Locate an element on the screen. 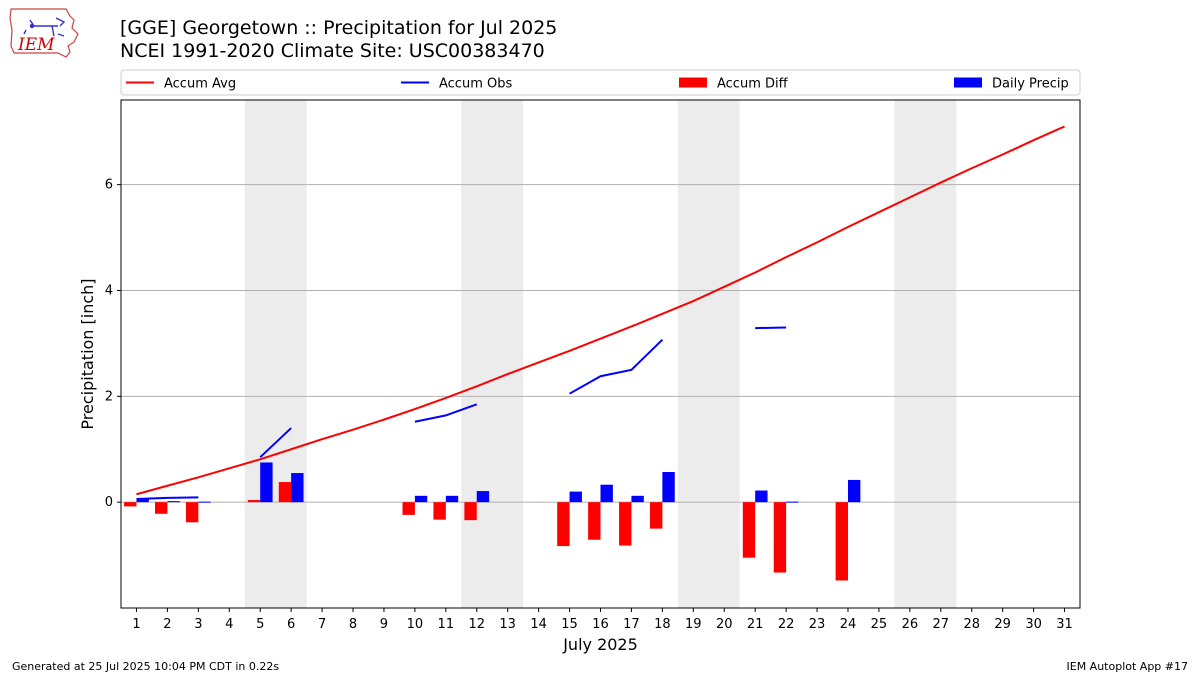 This screenshot has height=675, width=1200. x-tick-label: 1 is located at coordinates (136, 624).